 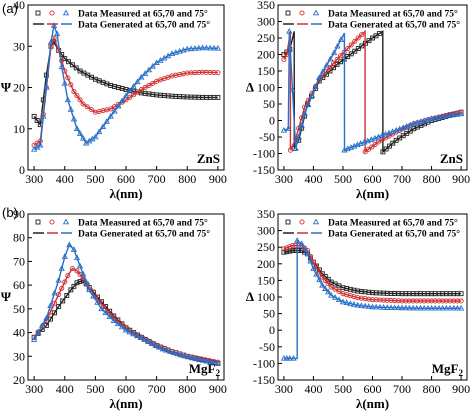 What do you see at coordinates (19, 309) in the screenshot?
I see `y-tick-label: 50` at bounding box center [19, 309].